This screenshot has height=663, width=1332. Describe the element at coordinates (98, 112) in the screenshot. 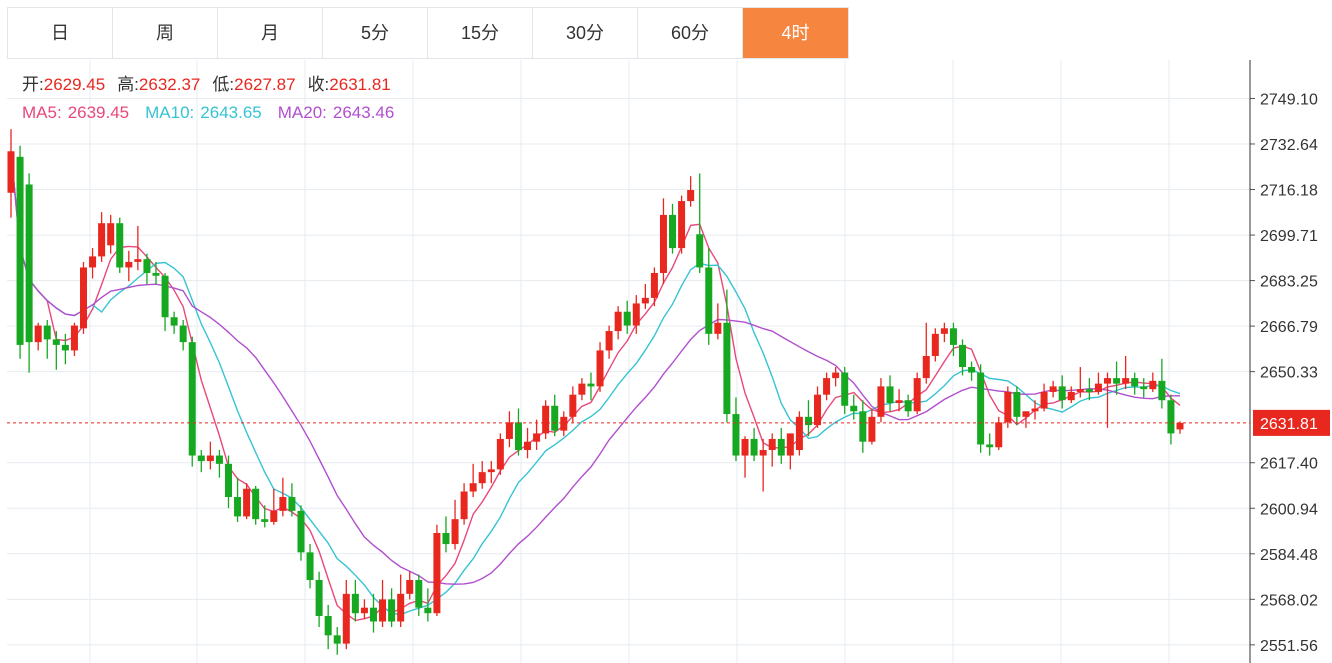

I see `ma5-value: 2639.45` at that location.